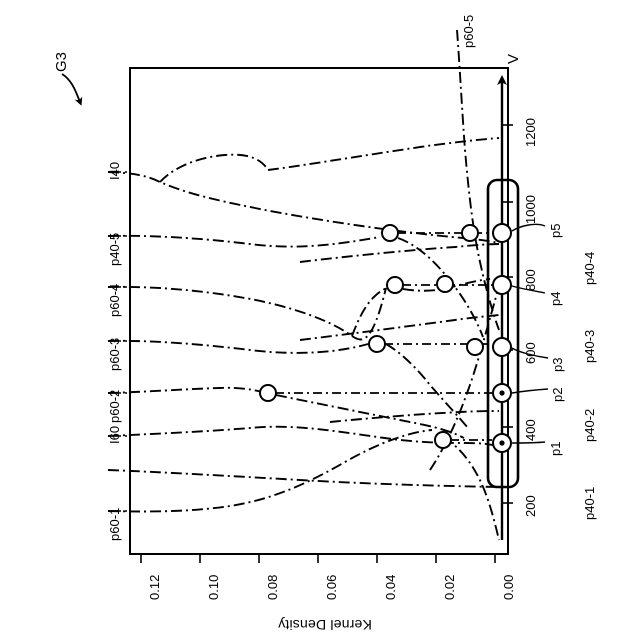 This screenshot has height=640, width=640. I want to click on peak-marker-p4b, so click(445, 284).